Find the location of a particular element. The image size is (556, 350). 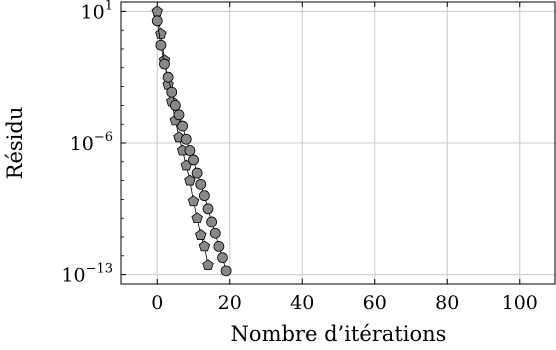

x-tick-label: 40 is located at coordinates (302, 303).